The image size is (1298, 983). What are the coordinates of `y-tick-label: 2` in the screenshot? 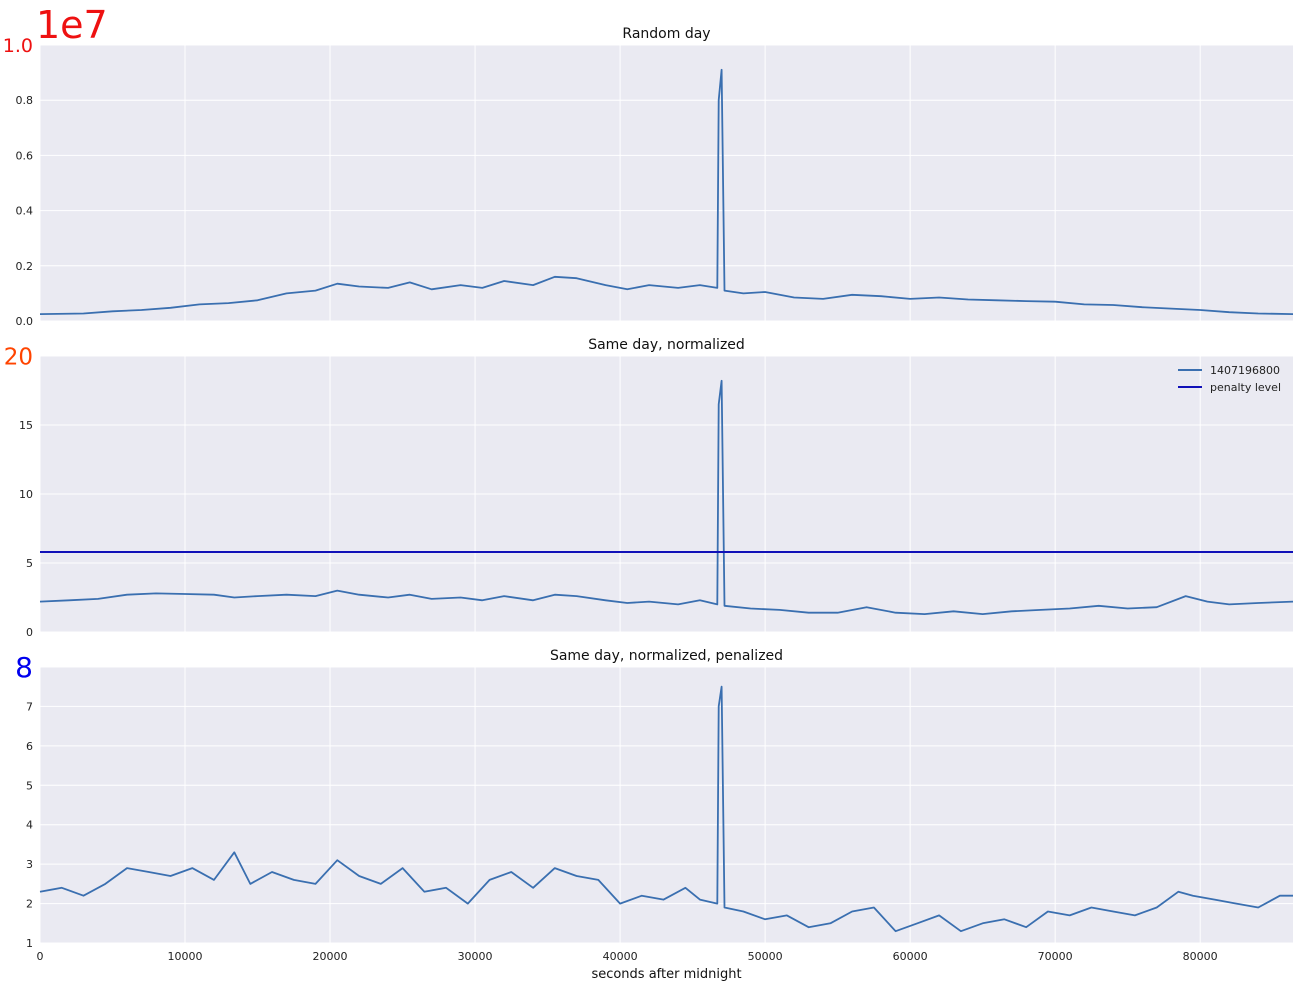 It's located at (29, 904).